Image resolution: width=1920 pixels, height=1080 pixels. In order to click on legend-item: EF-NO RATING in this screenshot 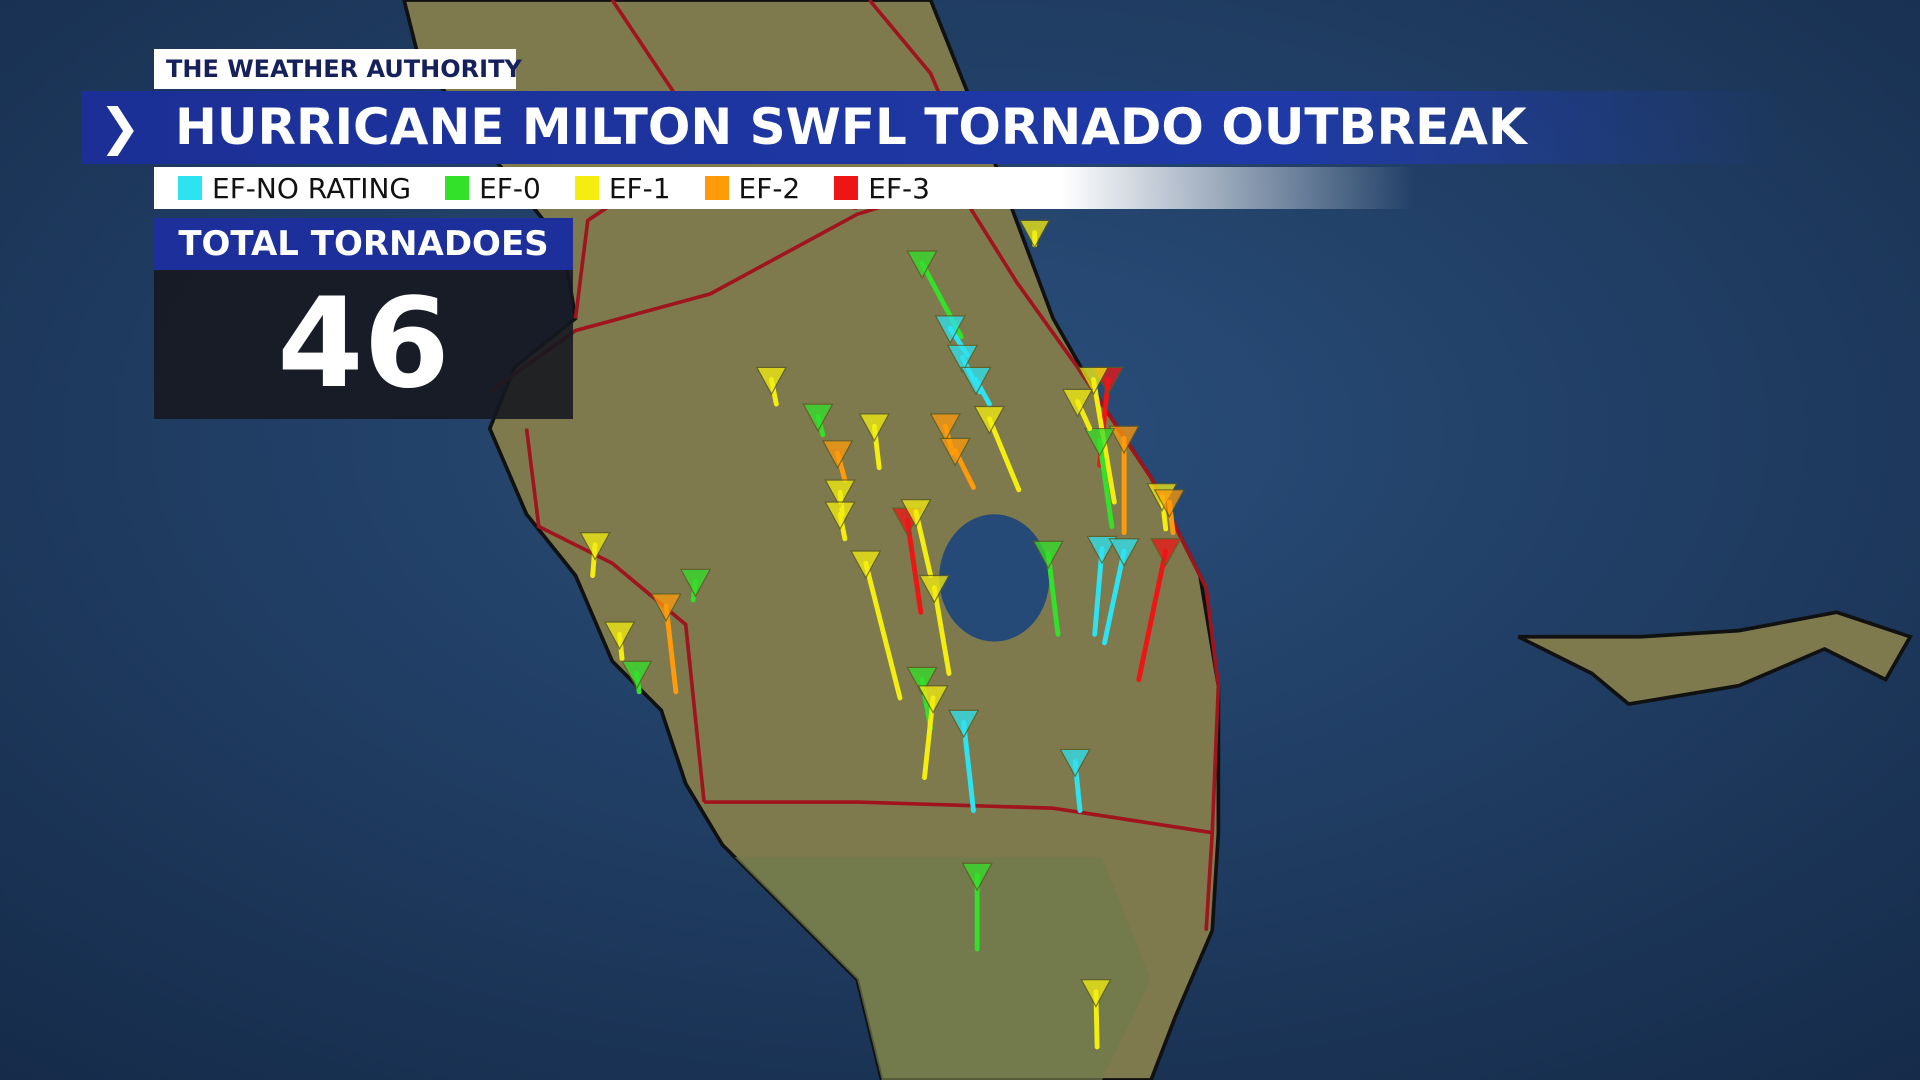, I will do `click(294, 188)`.